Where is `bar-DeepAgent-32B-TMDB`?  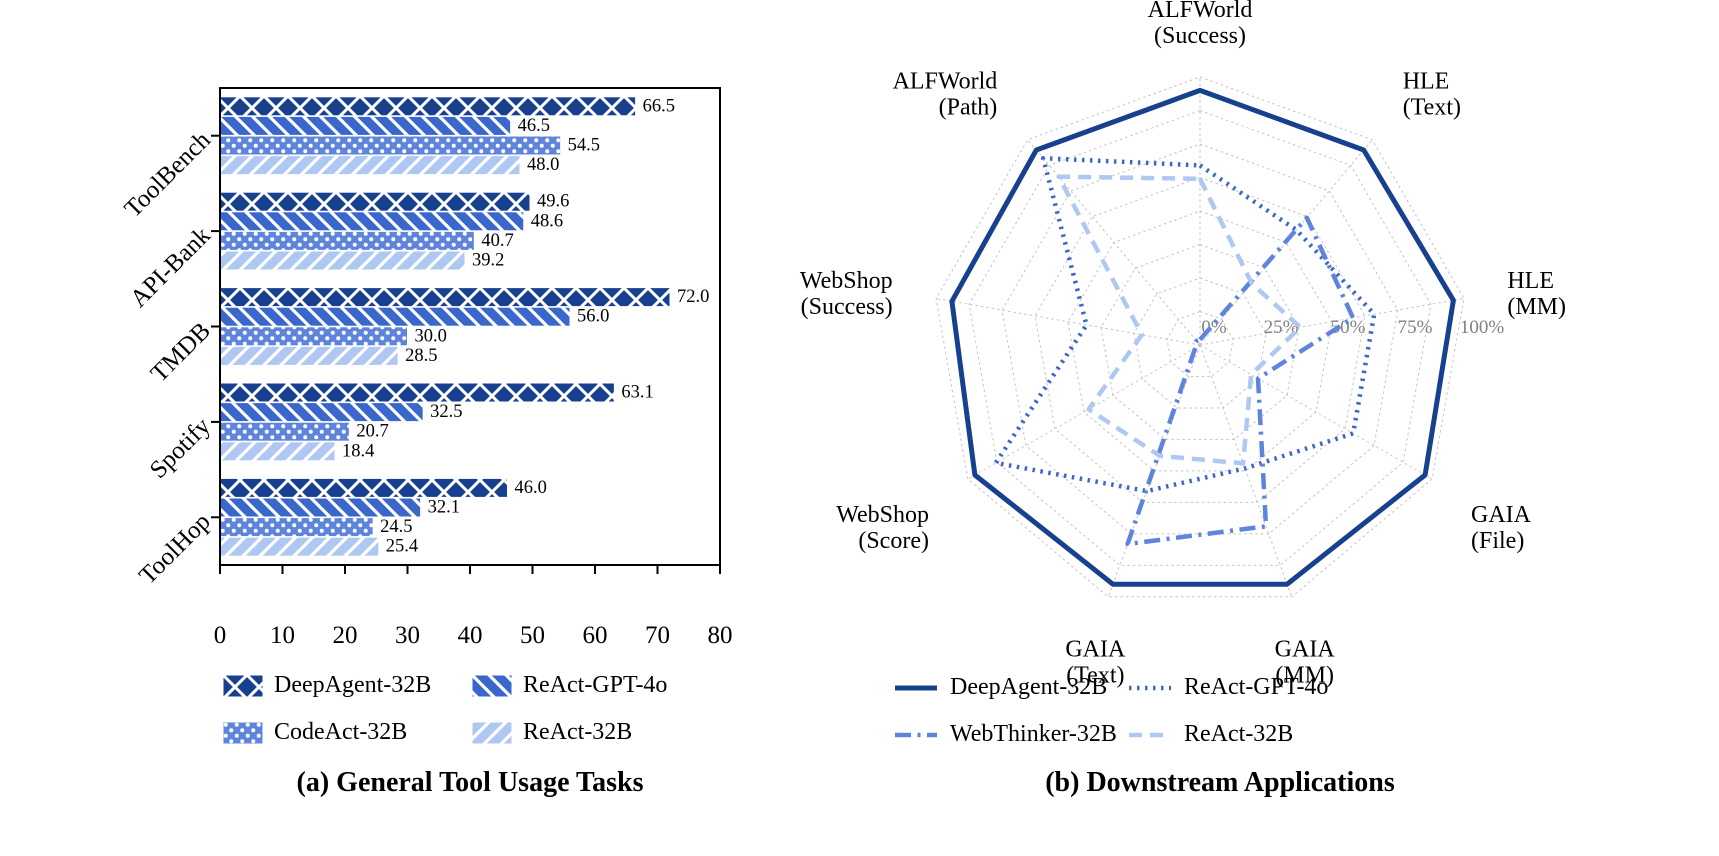
bar-DeepAgent-32B-TMDB is located at coordinates (445, 297).